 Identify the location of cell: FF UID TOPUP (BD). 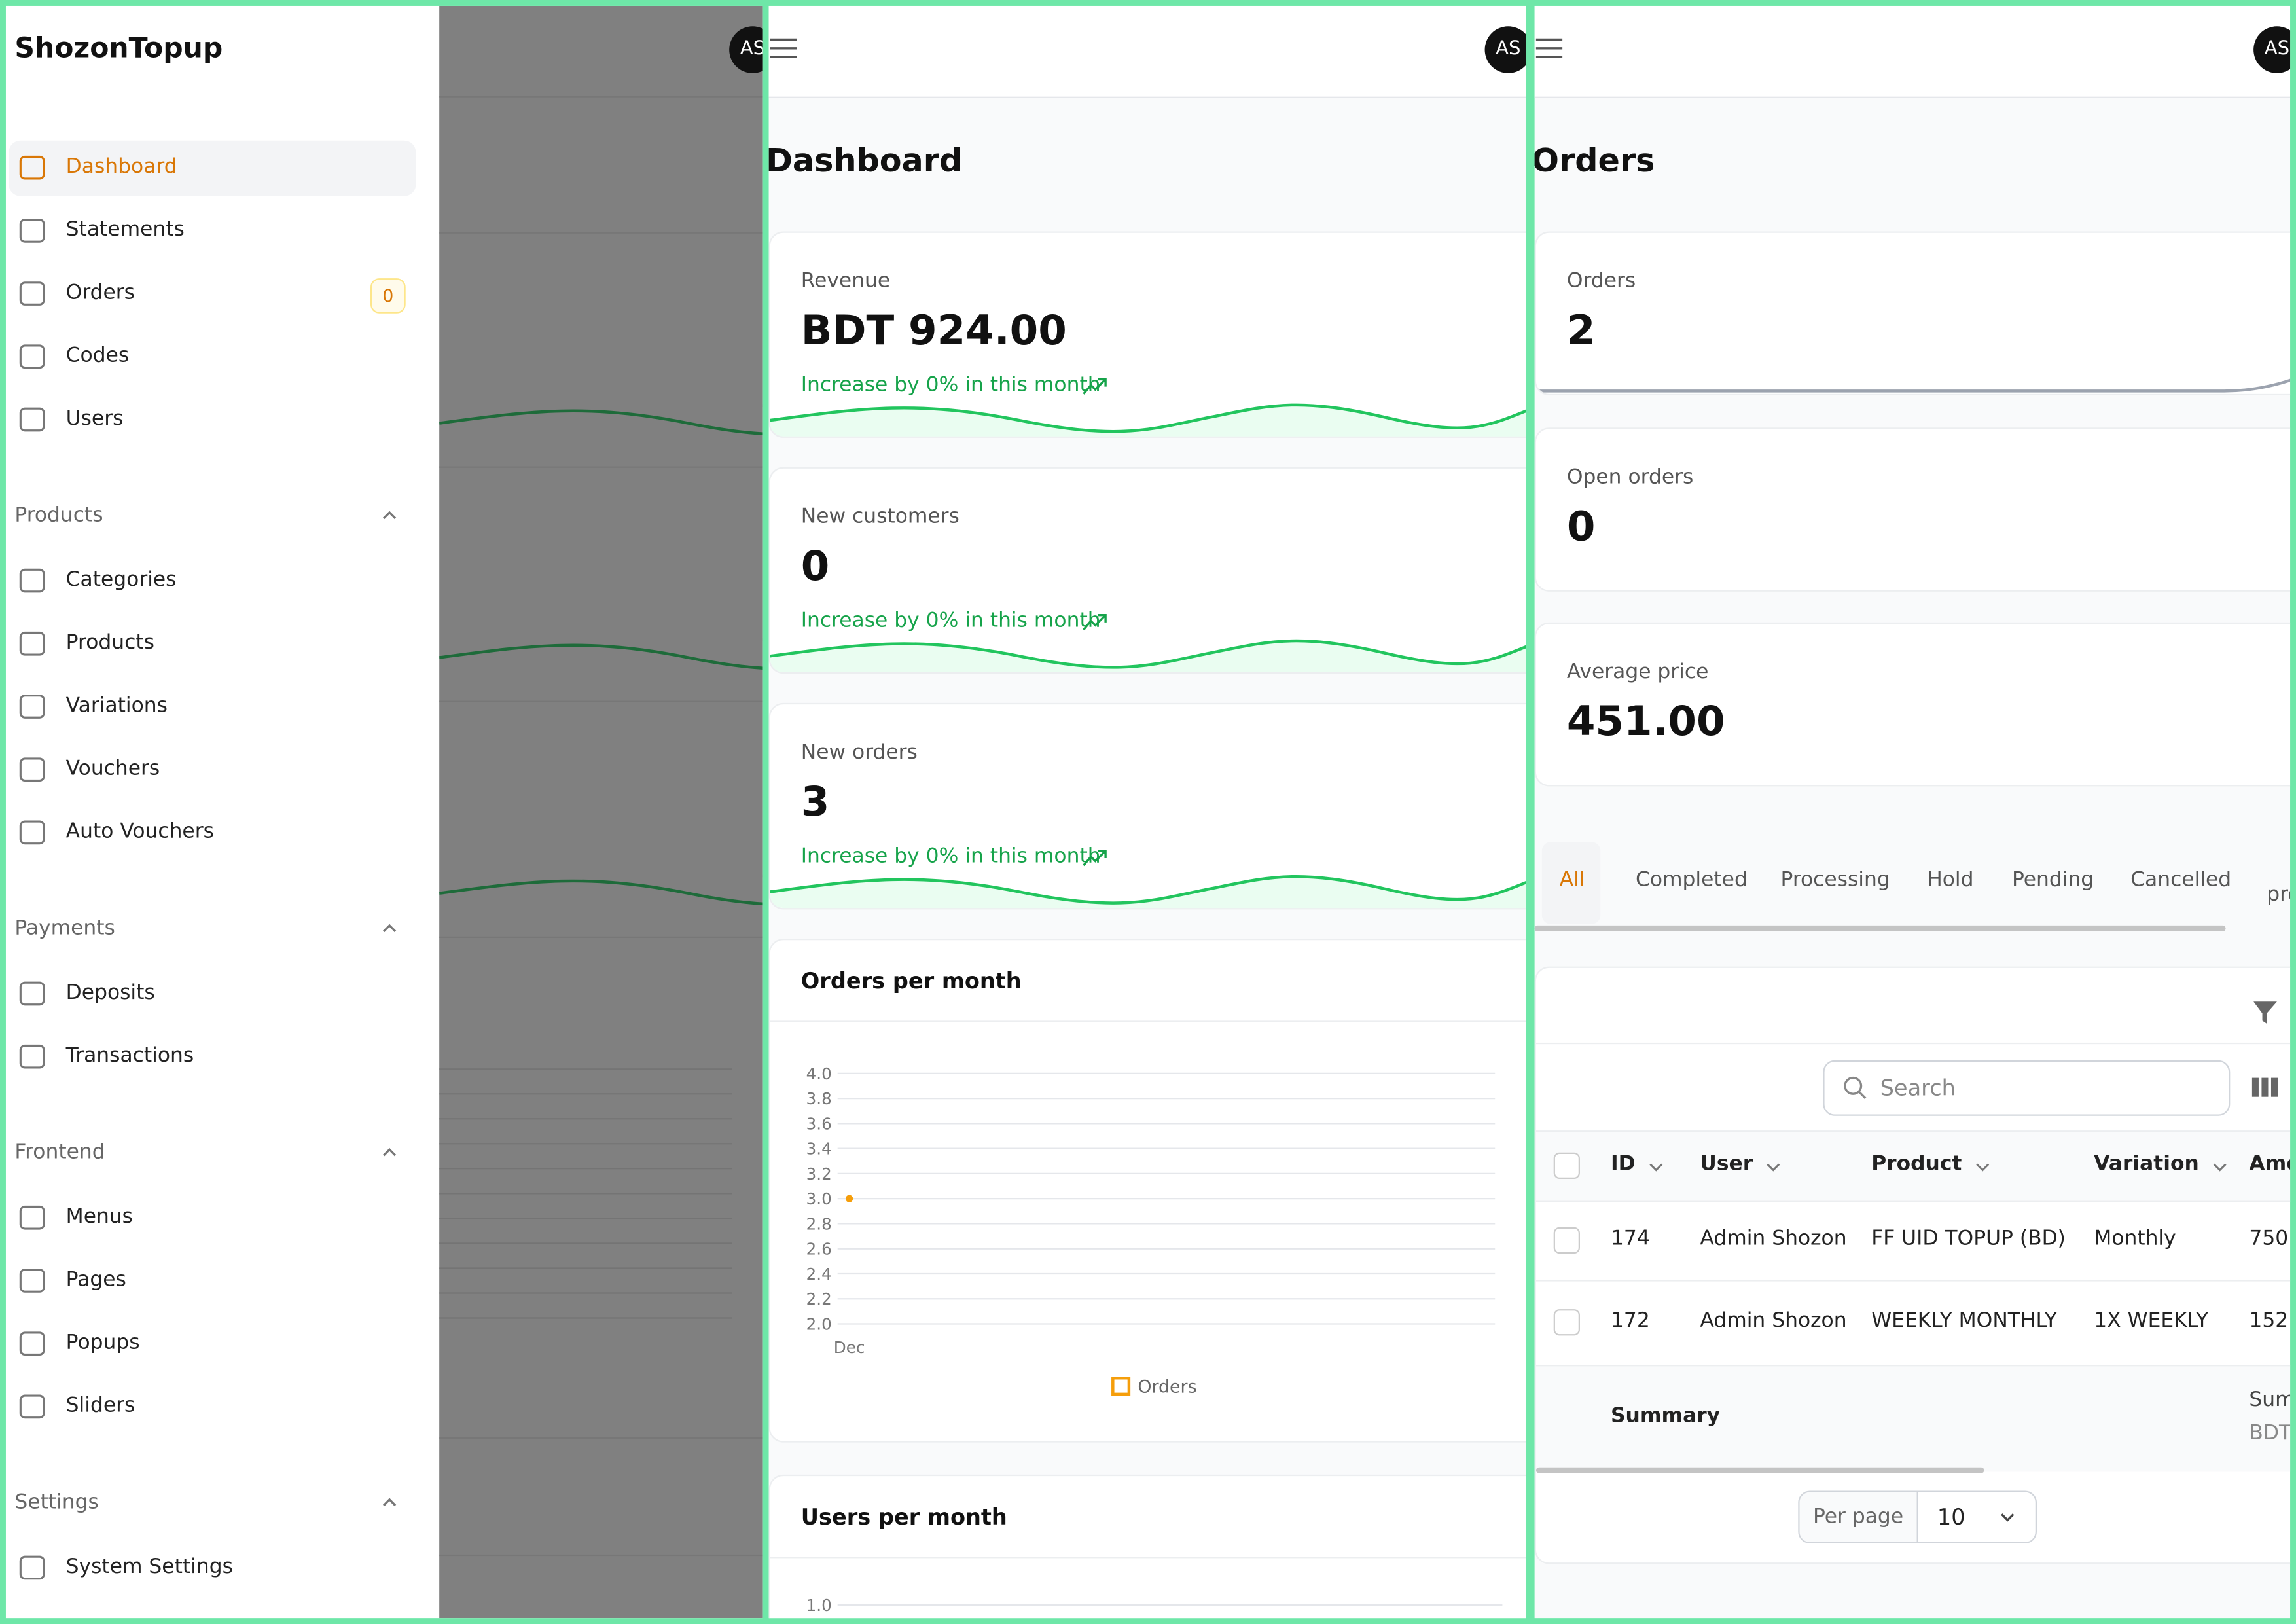
(1968, 1239).